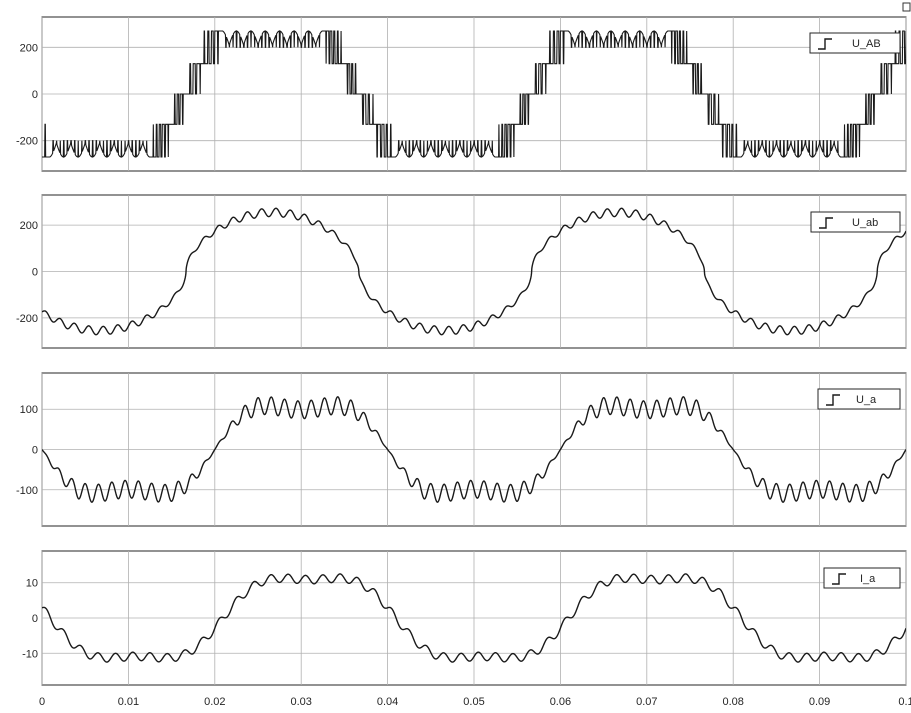 Image resolution: width=911 pixels, height=713 pixels. Describe the element at coordinates (906, 7) in the screenshot. I see `window-icon` at that location.